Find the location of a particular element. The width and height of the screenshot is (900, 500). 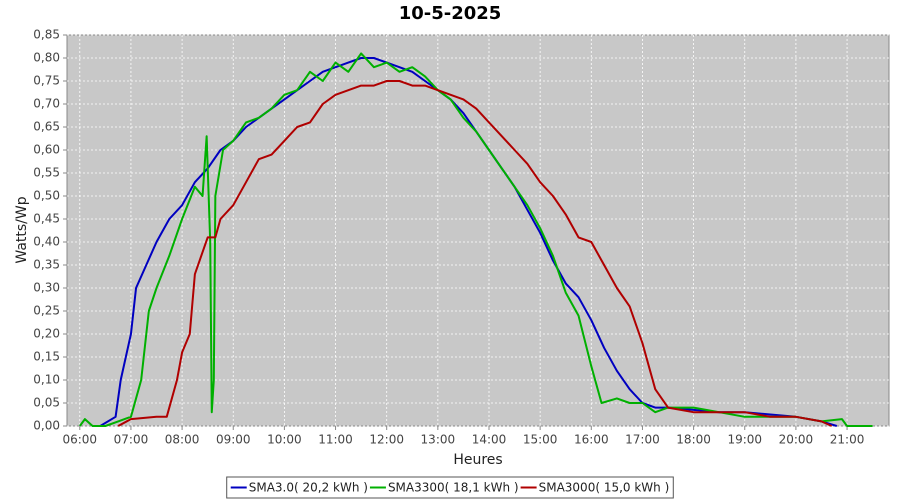

x-axis-title: Heures is located at coordinates (477, 460).